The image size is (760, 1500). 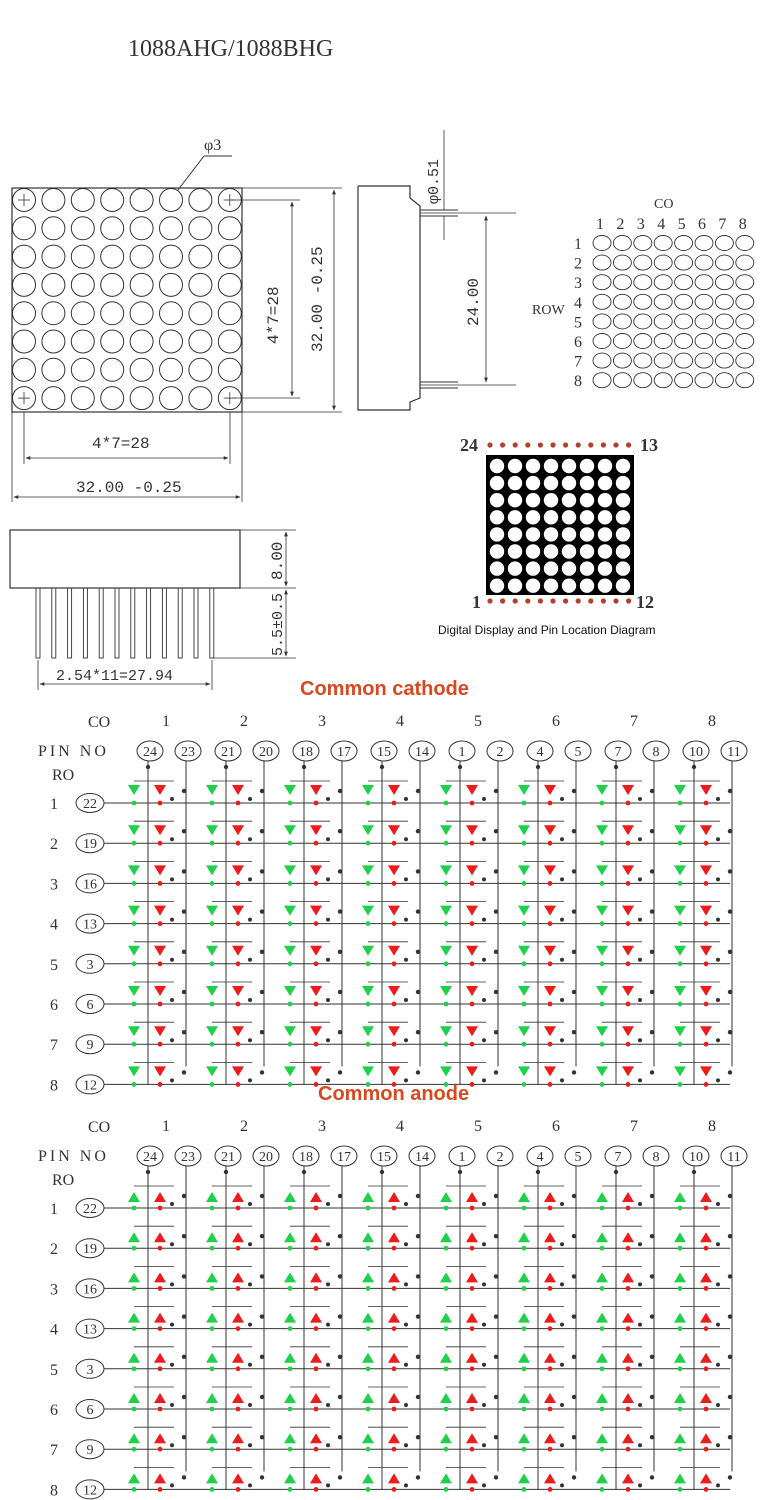 What do you see at coordinates (63, 1180) in the screenshot?
I see `ro-label: RO` at bounding box center [63, 1180].